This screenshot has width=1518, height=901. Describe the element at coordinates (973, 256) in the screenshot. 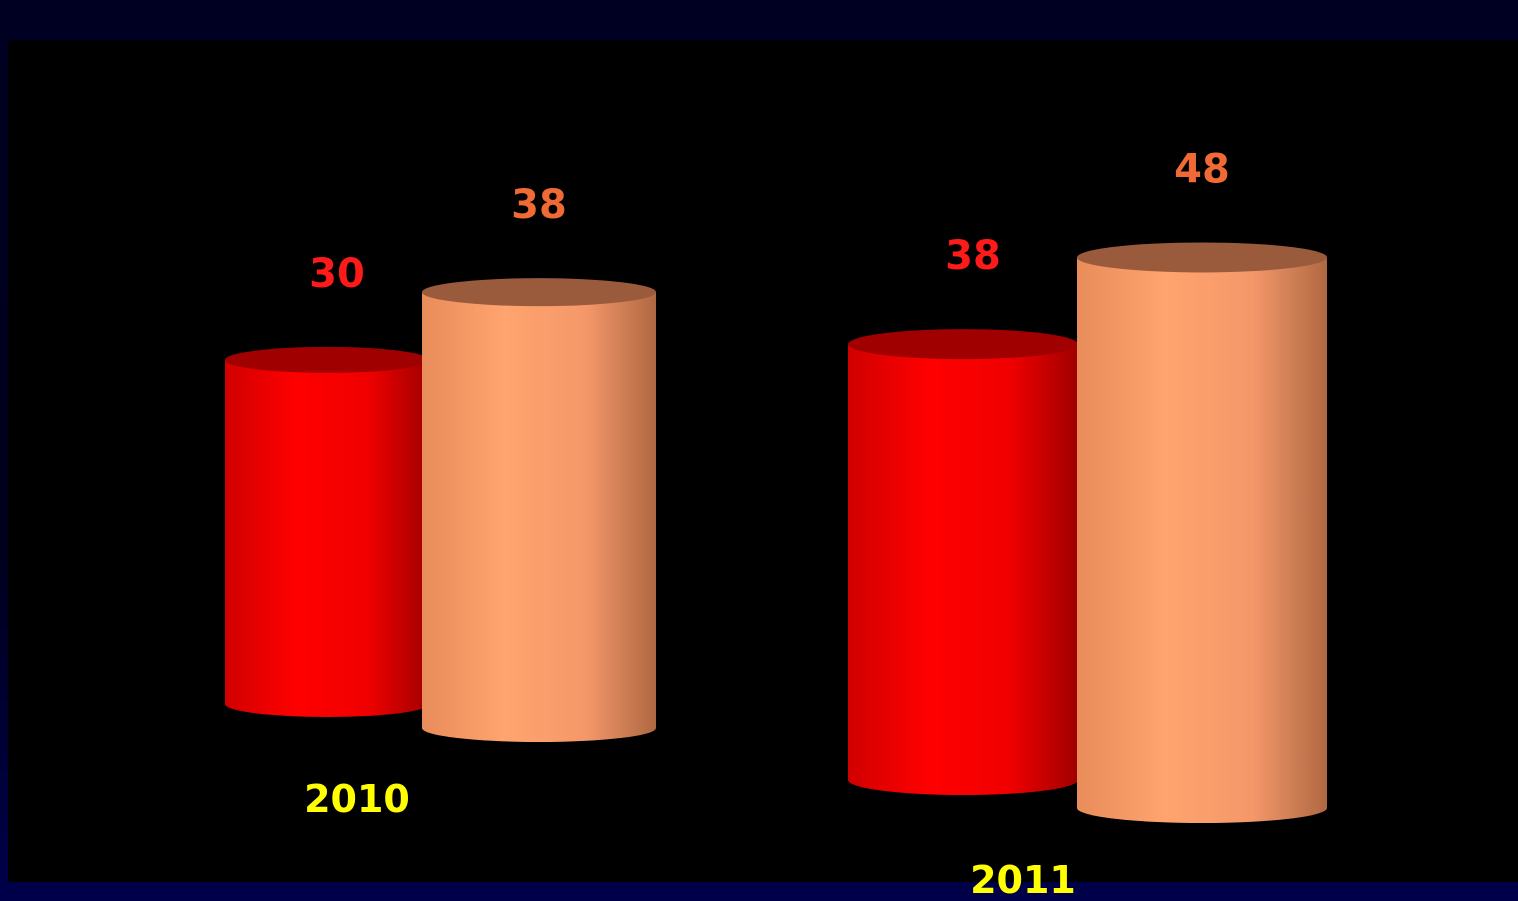

I see `data-label-2011-1: 38` at that location.